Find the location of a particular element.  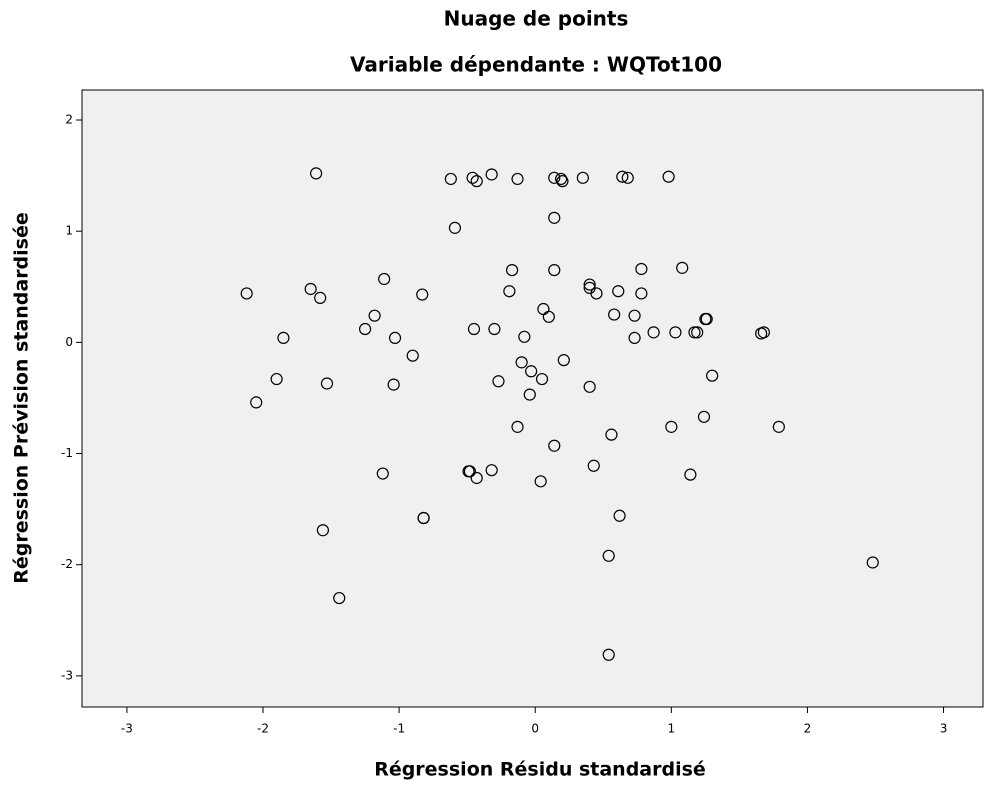

y-tick-label: -1 is located at coordinates (67, 453).